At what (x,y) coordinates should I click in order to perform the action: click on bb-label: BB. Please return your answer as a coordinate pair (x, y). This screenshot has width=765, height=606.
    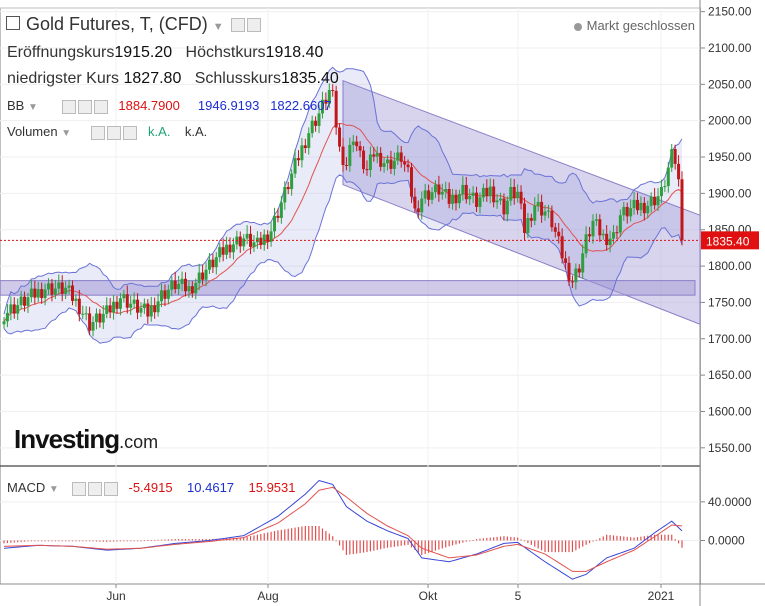
    Looking at the image, I should click on (16, 105).